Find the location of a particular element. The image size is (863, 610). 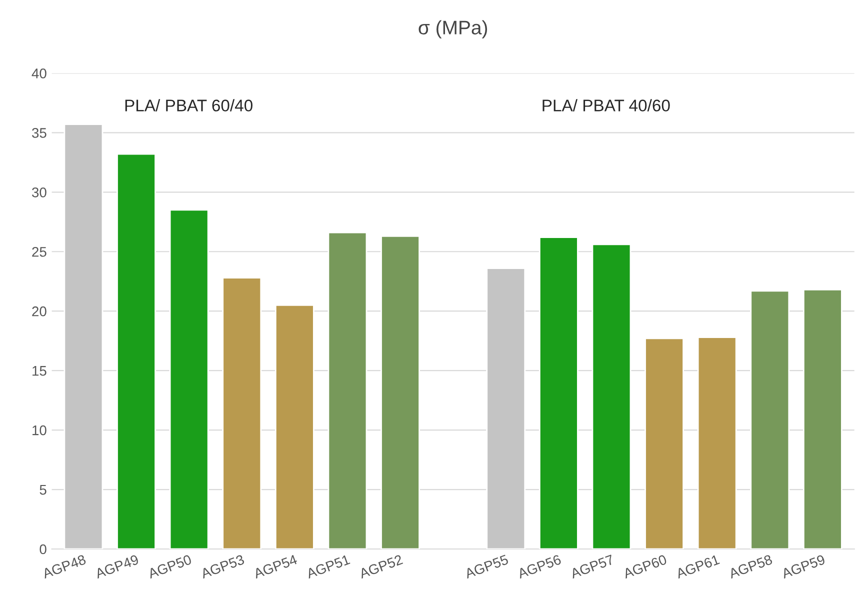

y-tick-label: 0 is located at coordinates (43, 549).